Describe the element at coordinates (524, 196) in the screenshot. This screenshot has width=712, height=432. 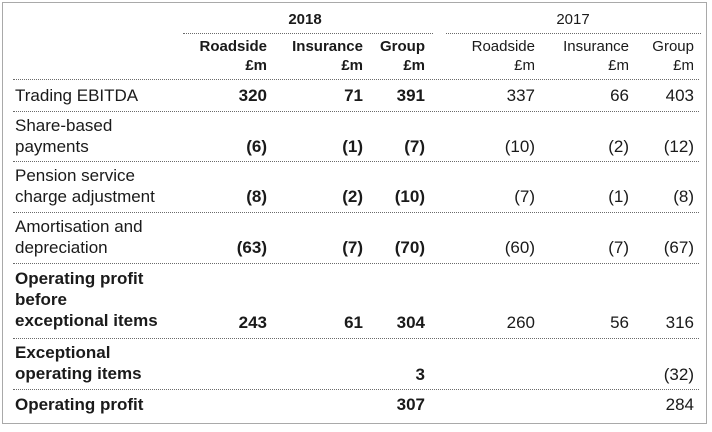
I see `cell-roadside-2017: (7)` at that location.